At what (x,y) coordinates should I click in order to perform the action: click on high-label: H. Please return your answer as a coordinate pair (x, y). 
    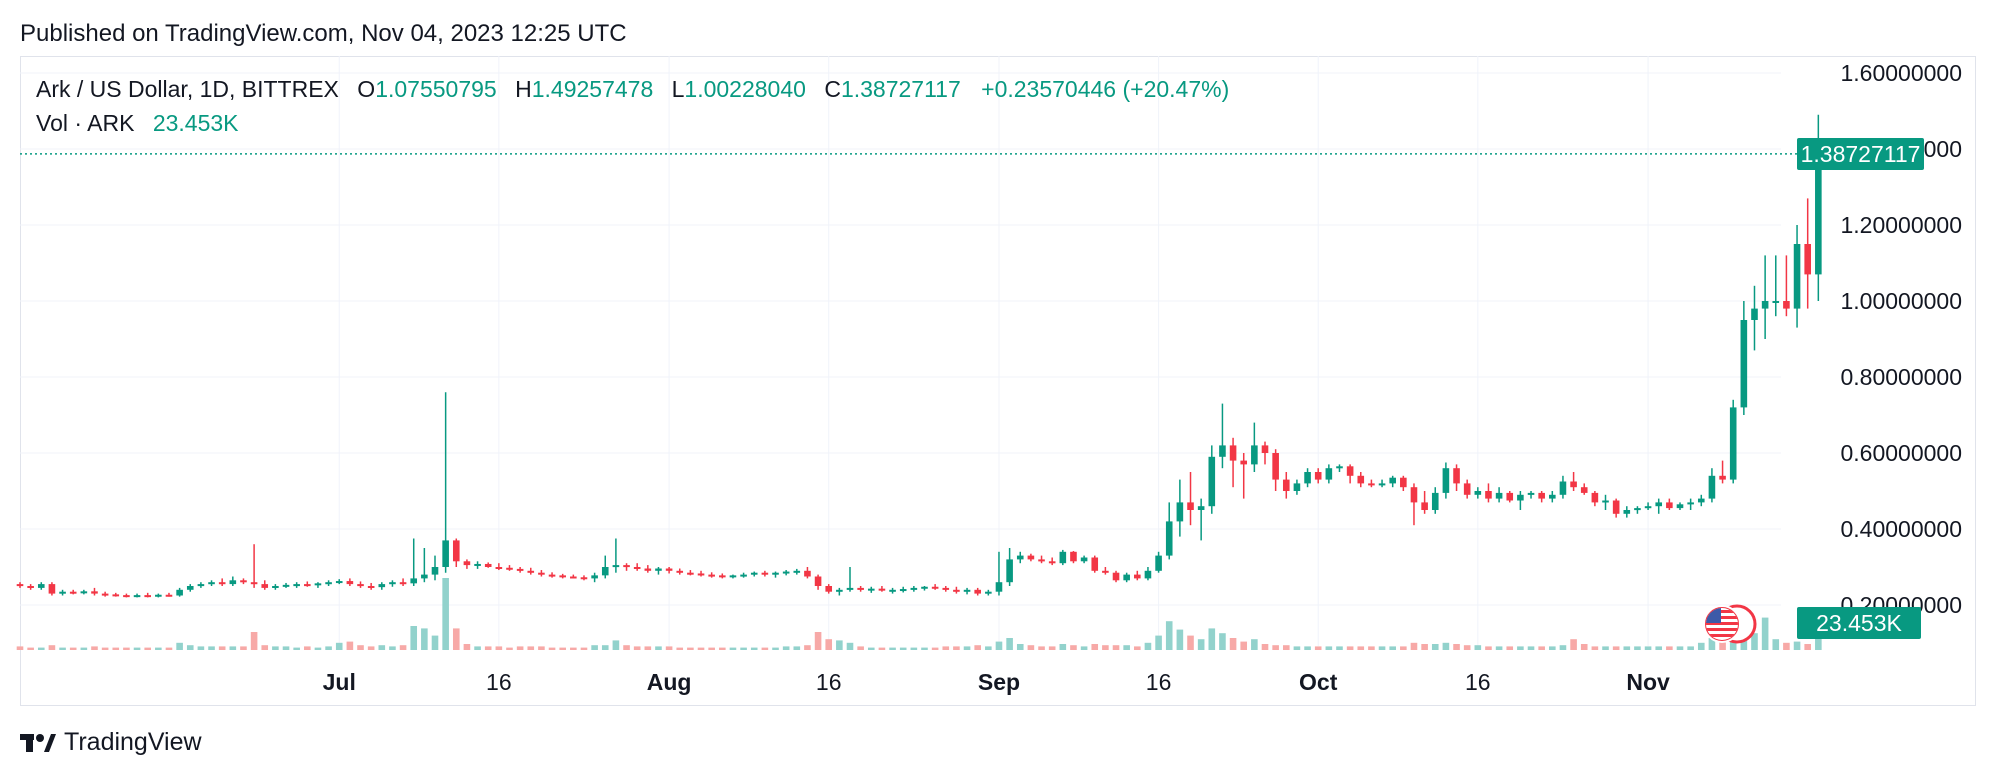
    Looking at the image, I should click on (523, 89).